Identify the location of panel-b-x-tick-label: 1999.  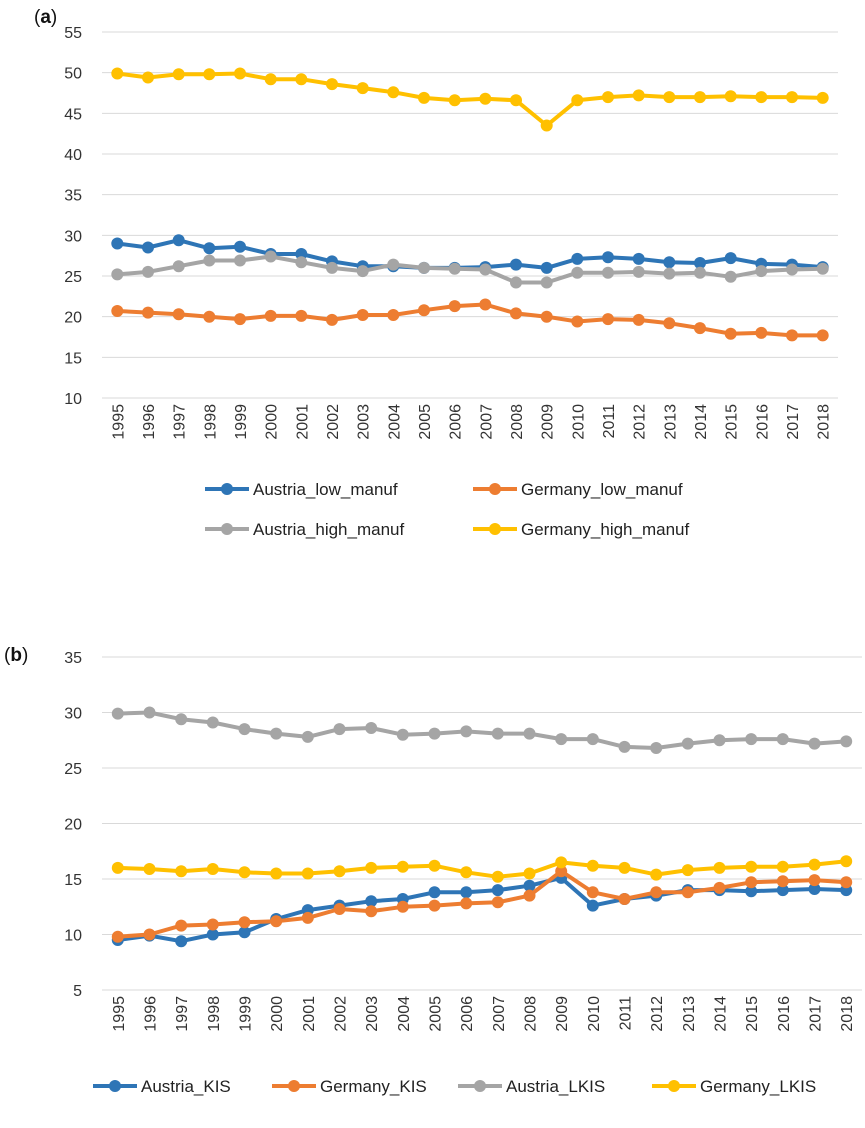
(246, 1014).